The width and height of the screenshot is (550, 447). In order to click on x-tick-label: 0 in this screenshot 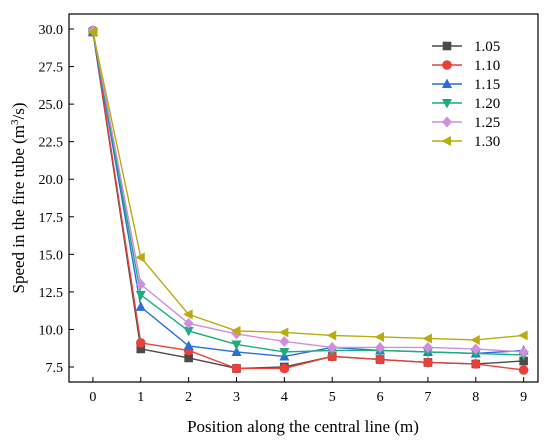, I will do `click(92, 397)`.